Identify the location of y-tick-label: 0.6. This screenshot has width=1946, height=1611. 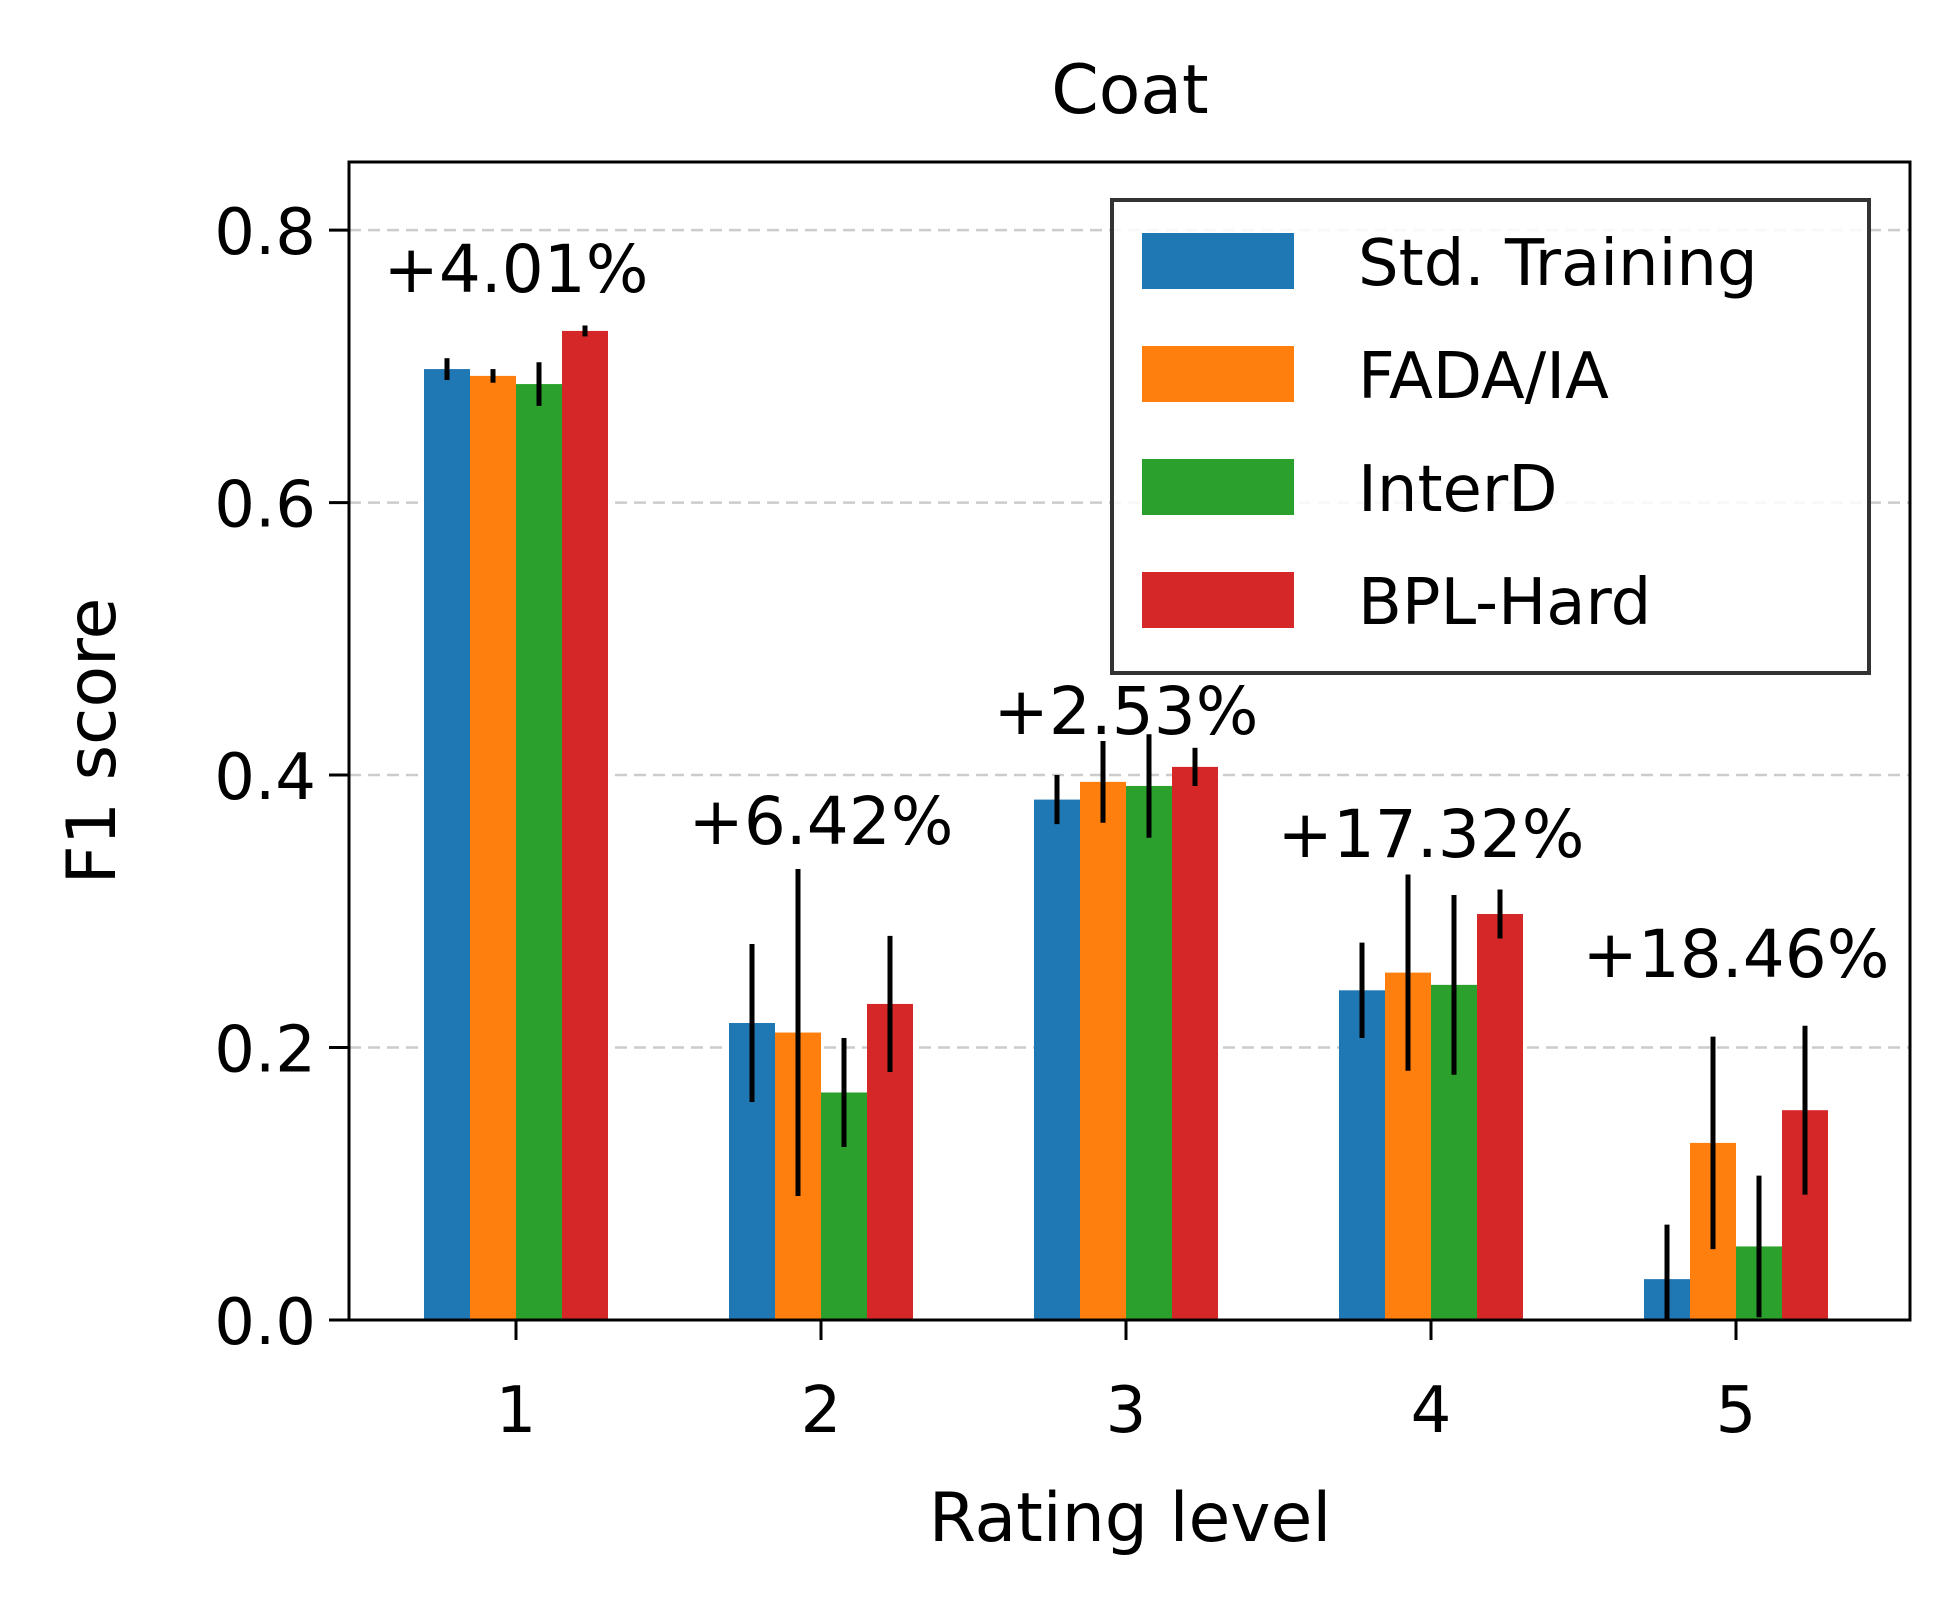
(265, 506).